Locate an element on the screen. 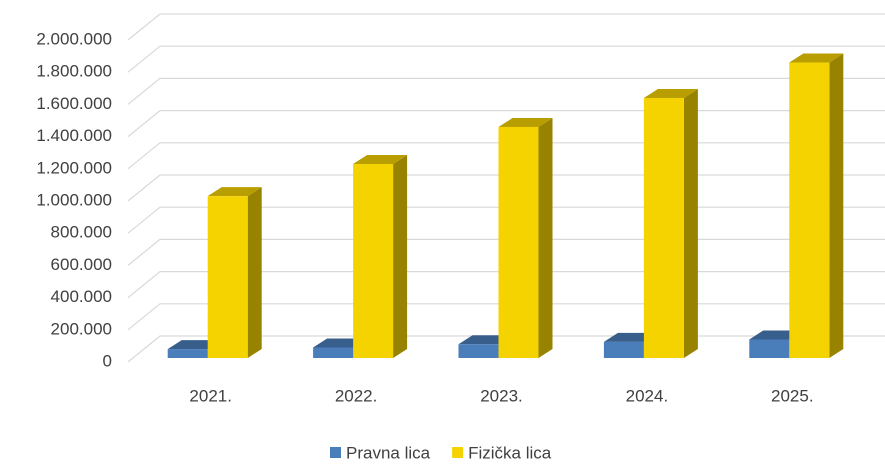  x-tick-label: 2024. is located at coordinates (647, 395).